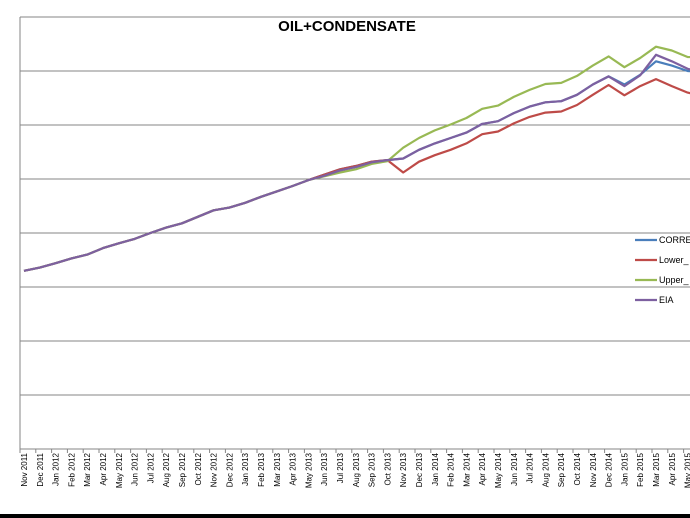 This screenshot has width=690, height=518. I want to click on x-tick-label: Aug 2013, so click(356, 469).